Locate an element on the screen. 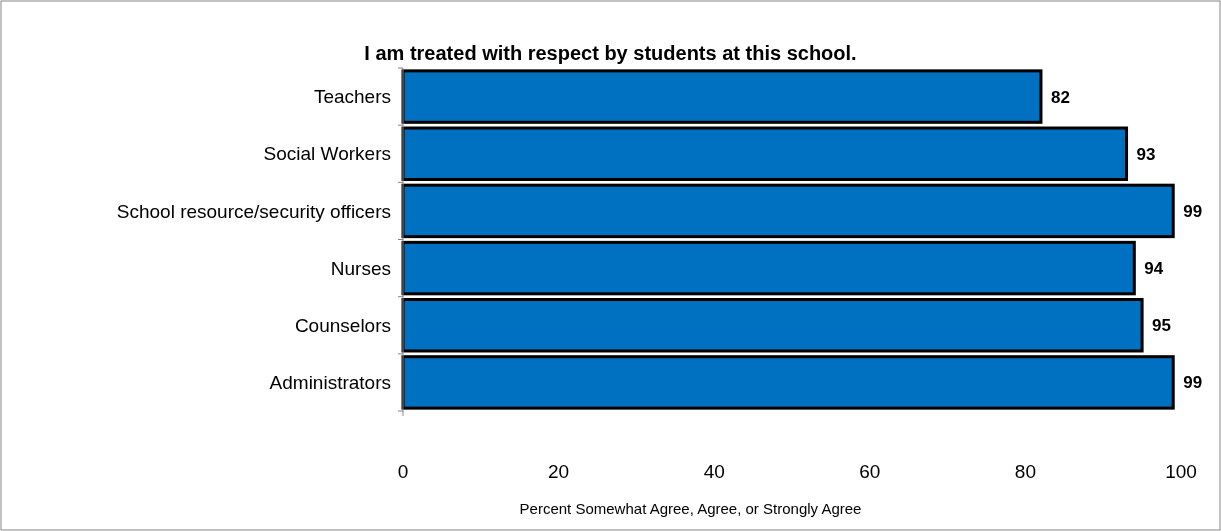  data-label: 94 is located at coordinates (1154, 269).